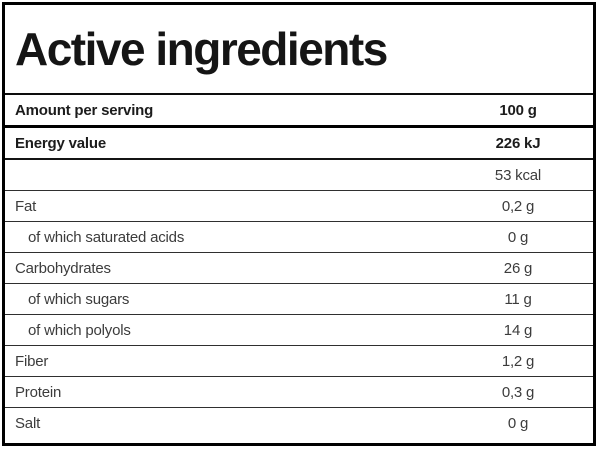 Image resolution: width=605 pixels, height=449 pixels. I want to click on header-label: Amount per serving, so click(84, 110).